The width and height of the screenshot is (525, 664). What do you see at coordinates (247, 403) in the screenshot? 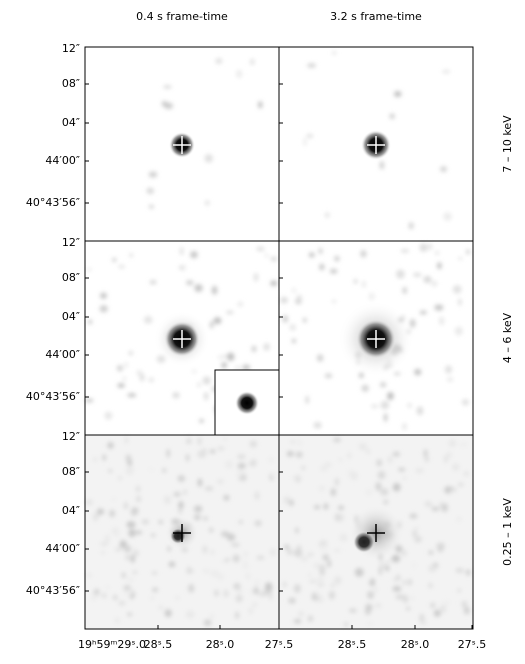
I see `inset-psf` at bounding box center [247, 403].